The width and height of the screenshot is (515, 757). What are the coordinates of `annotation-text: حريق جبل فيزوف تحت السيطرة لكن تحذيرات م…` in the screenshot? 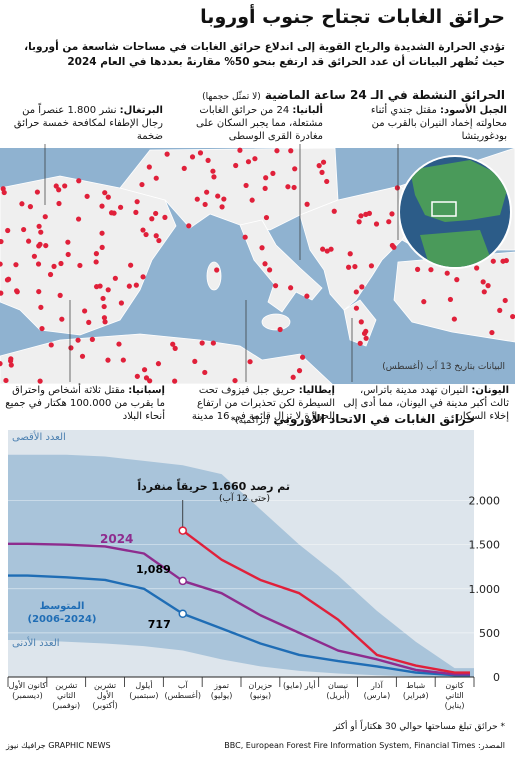 It's located at (263, 403).